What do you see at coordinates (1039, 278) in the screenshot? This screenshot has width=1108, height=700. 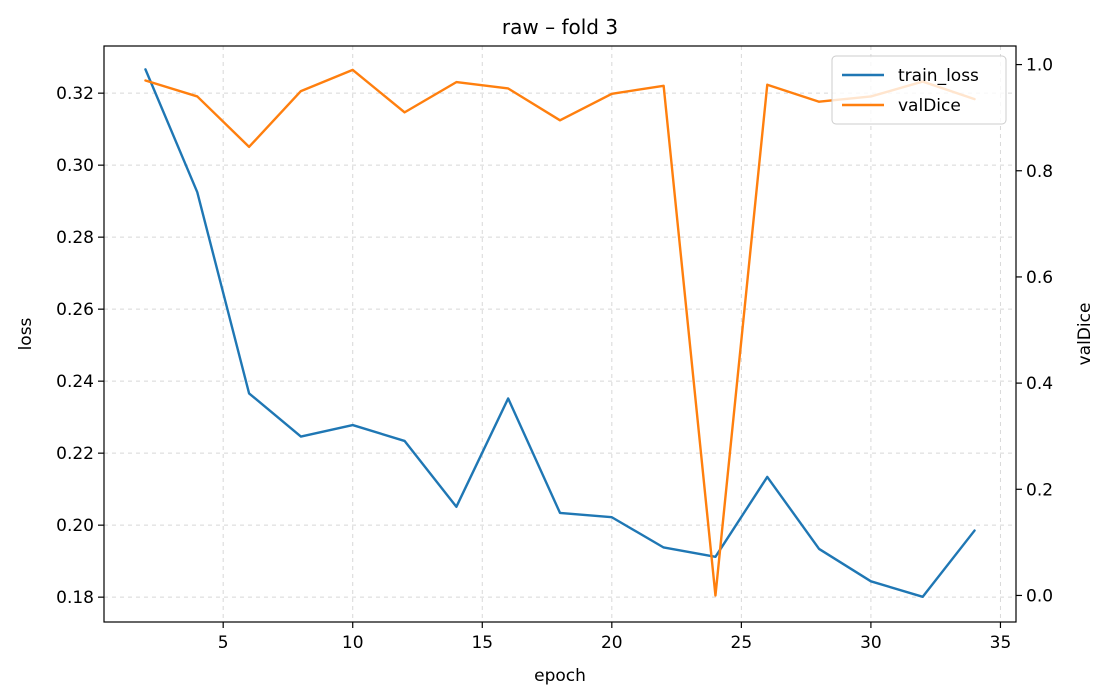 I see `y-tick-label-right: 0.6` at bounding box center [1039, 278].